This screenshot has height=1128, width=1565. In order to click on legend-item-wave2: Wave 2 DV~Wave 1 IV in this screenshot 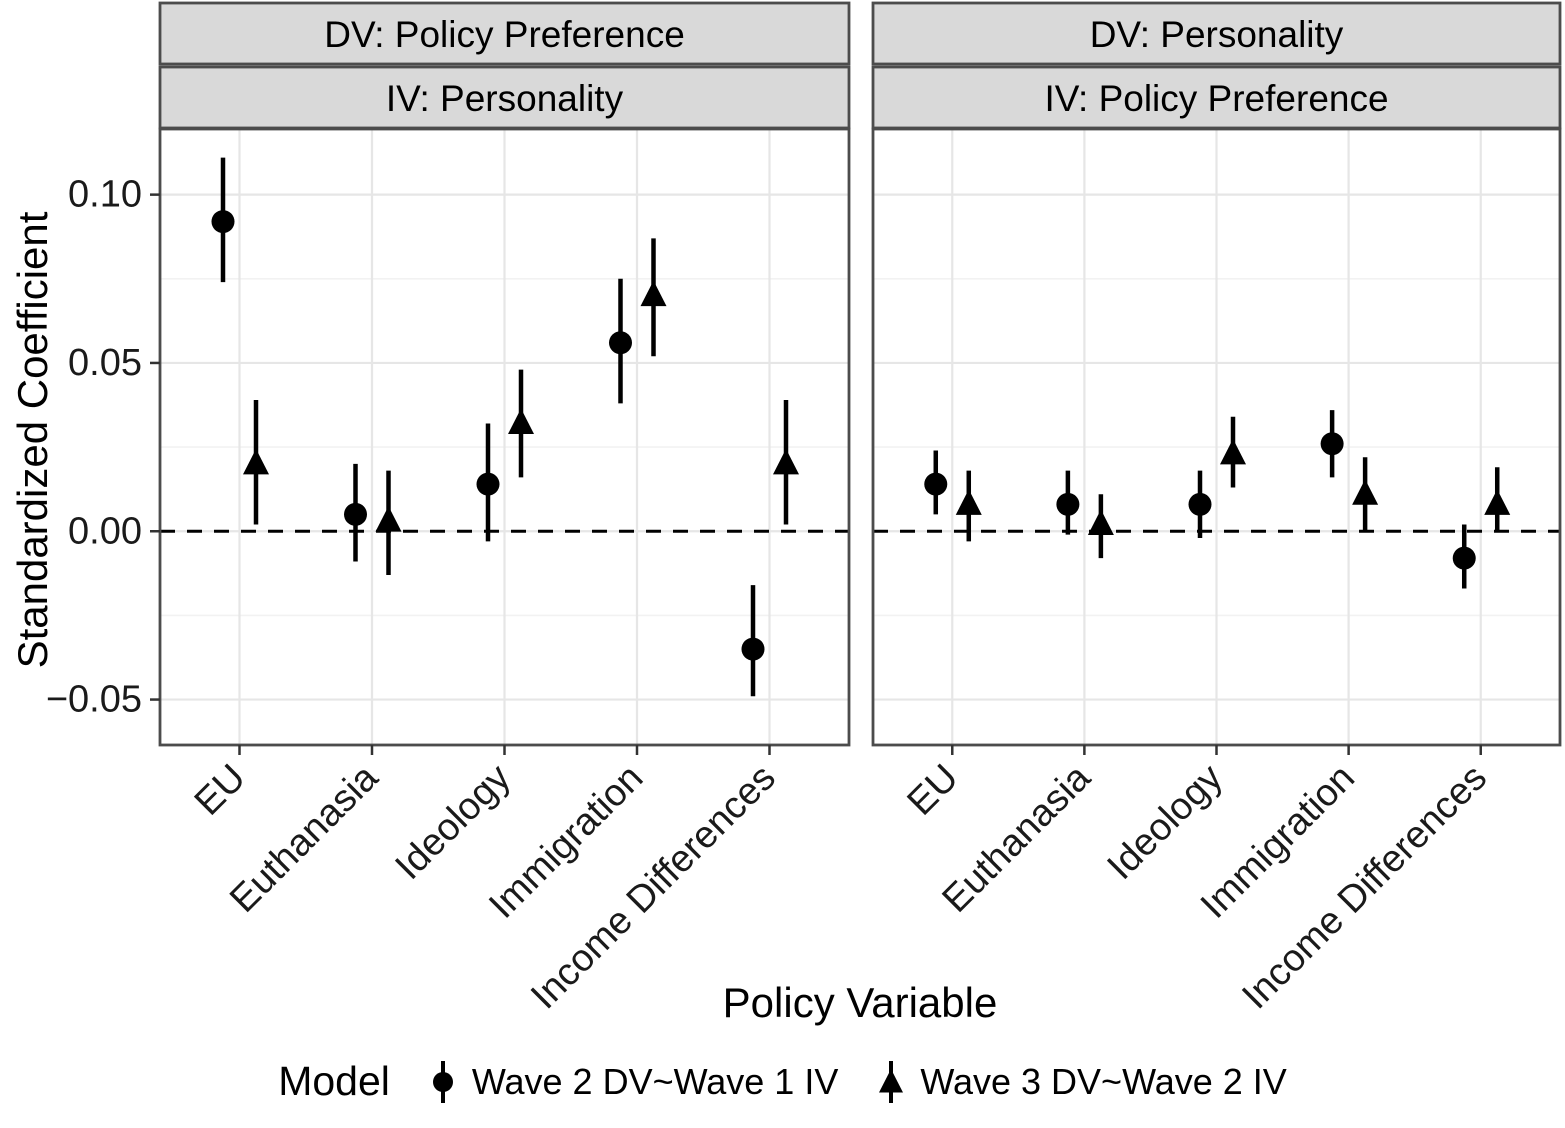, I will do `click(634, 1082)`.